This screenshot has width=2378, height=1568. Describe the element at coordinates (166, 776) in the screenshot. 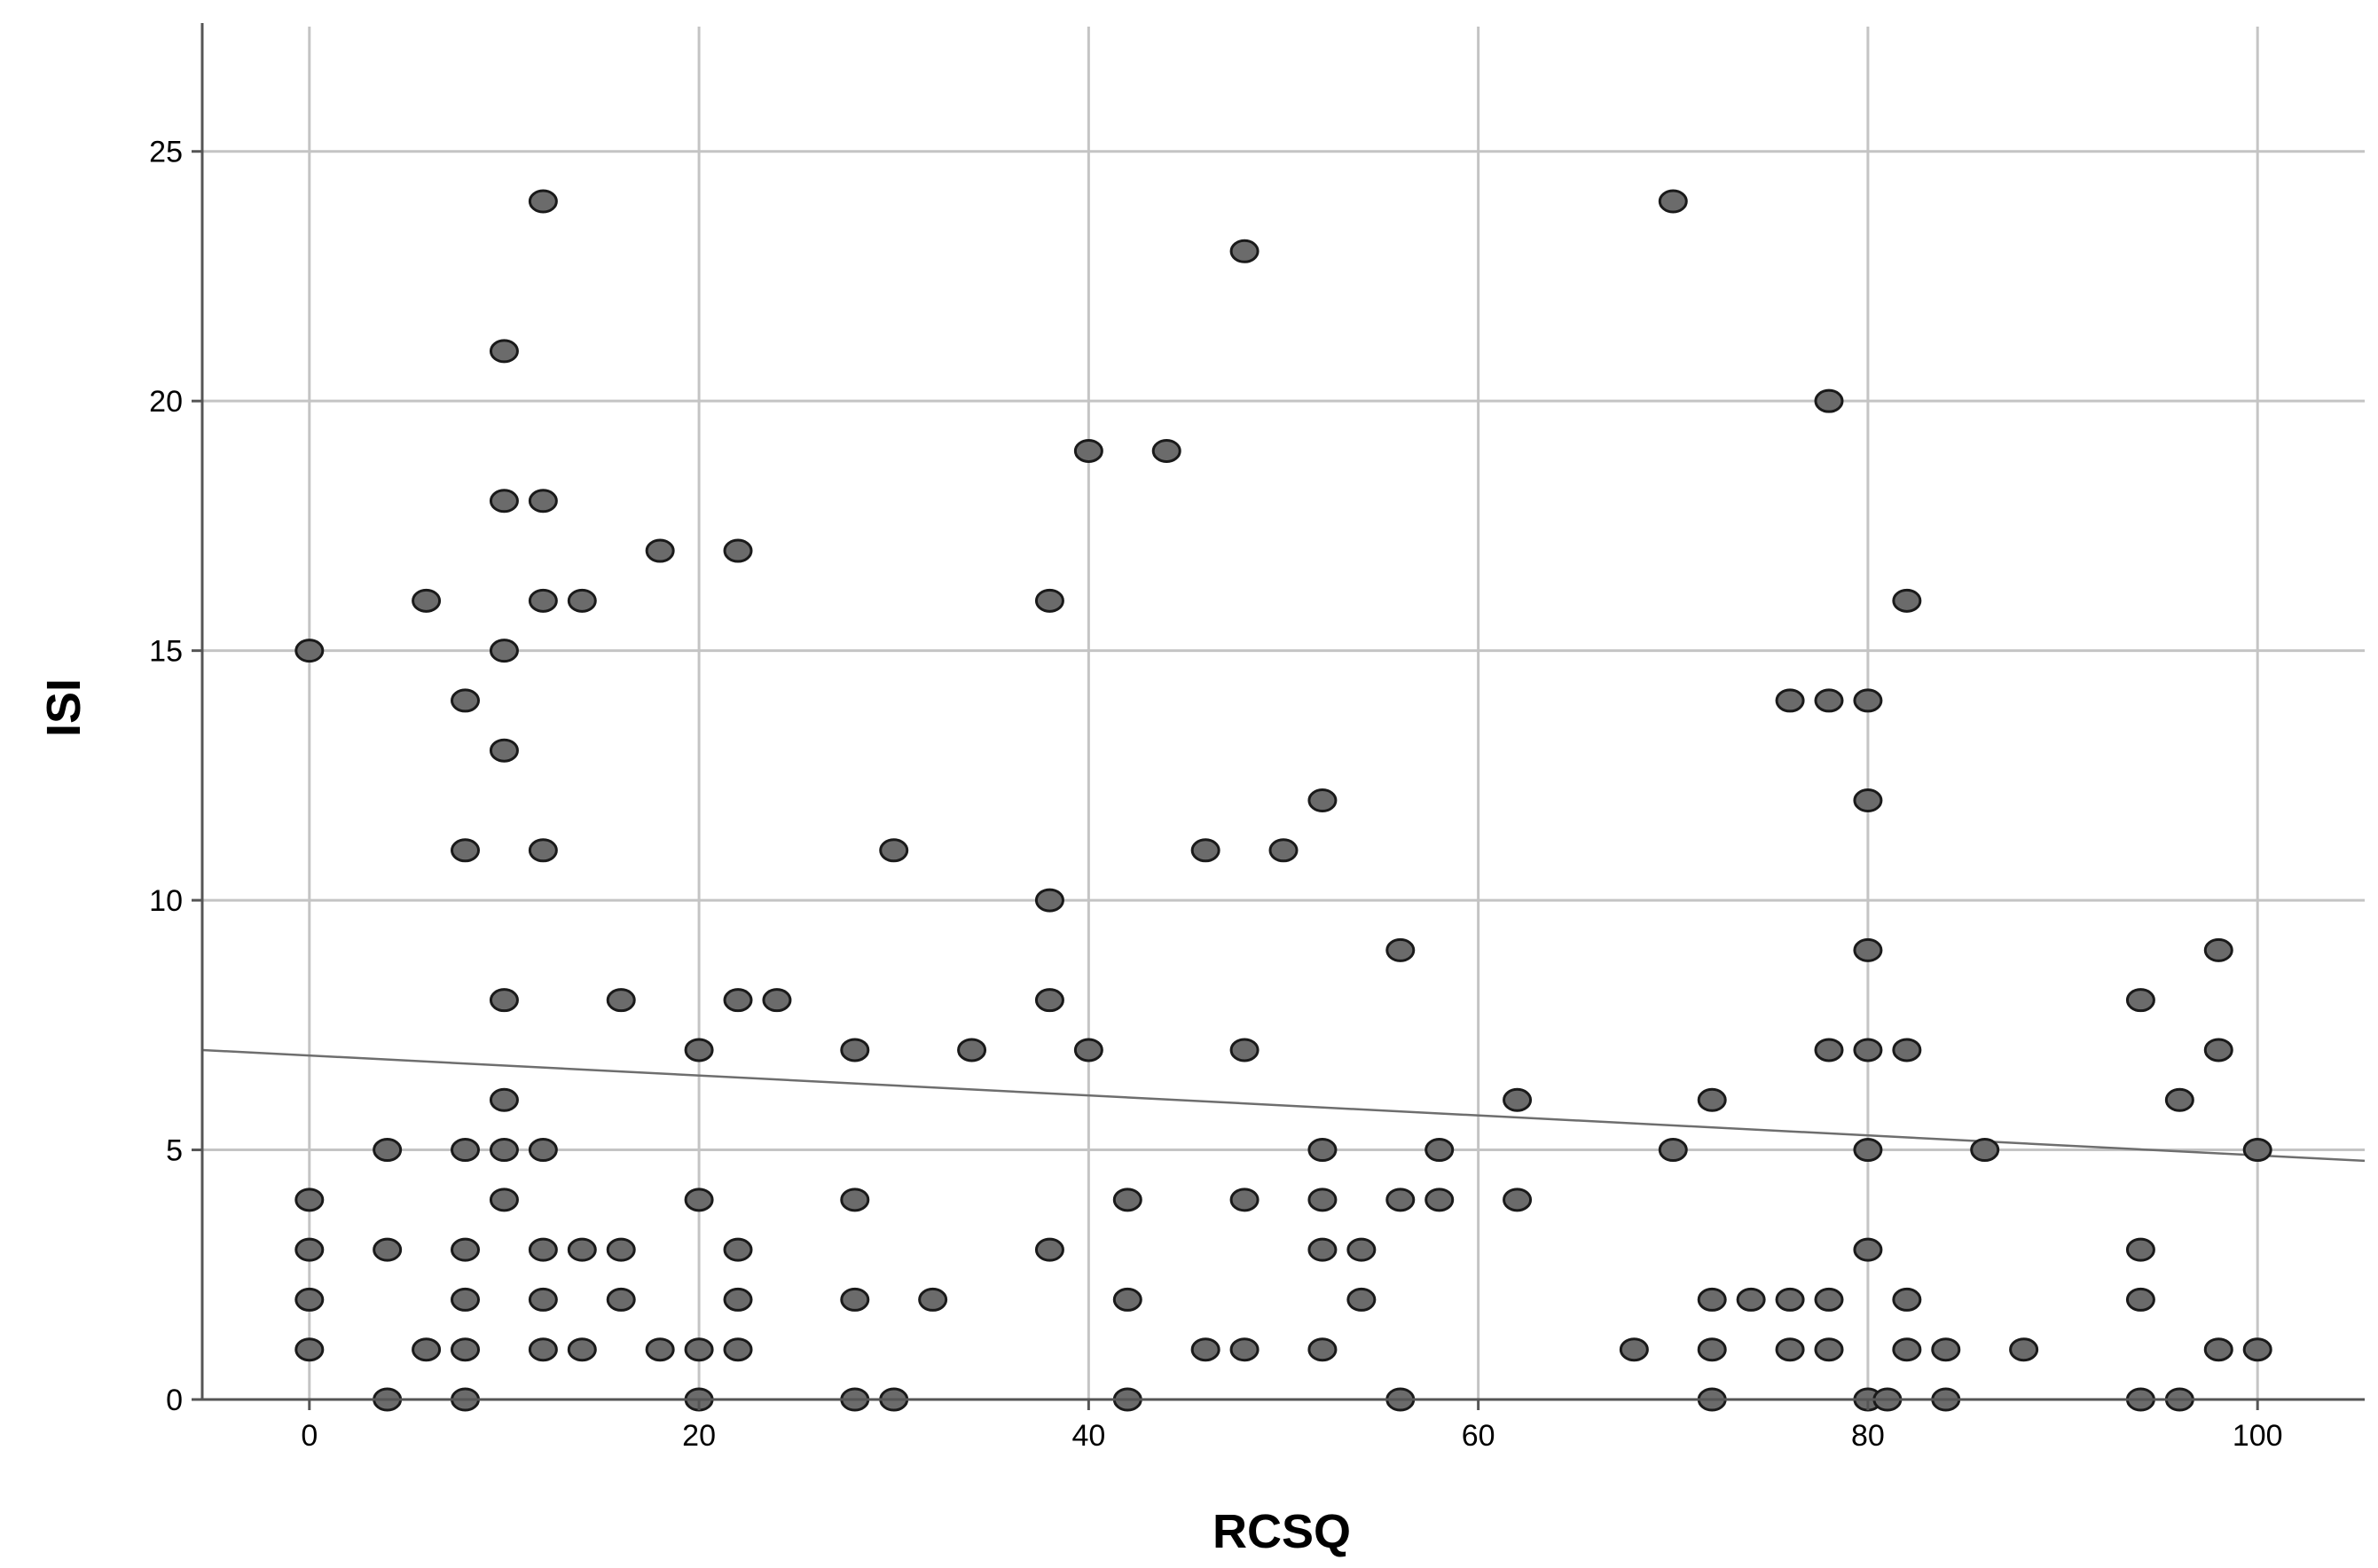

I see `y-tick-labels: 0 5 10 15 20 25` at that location.